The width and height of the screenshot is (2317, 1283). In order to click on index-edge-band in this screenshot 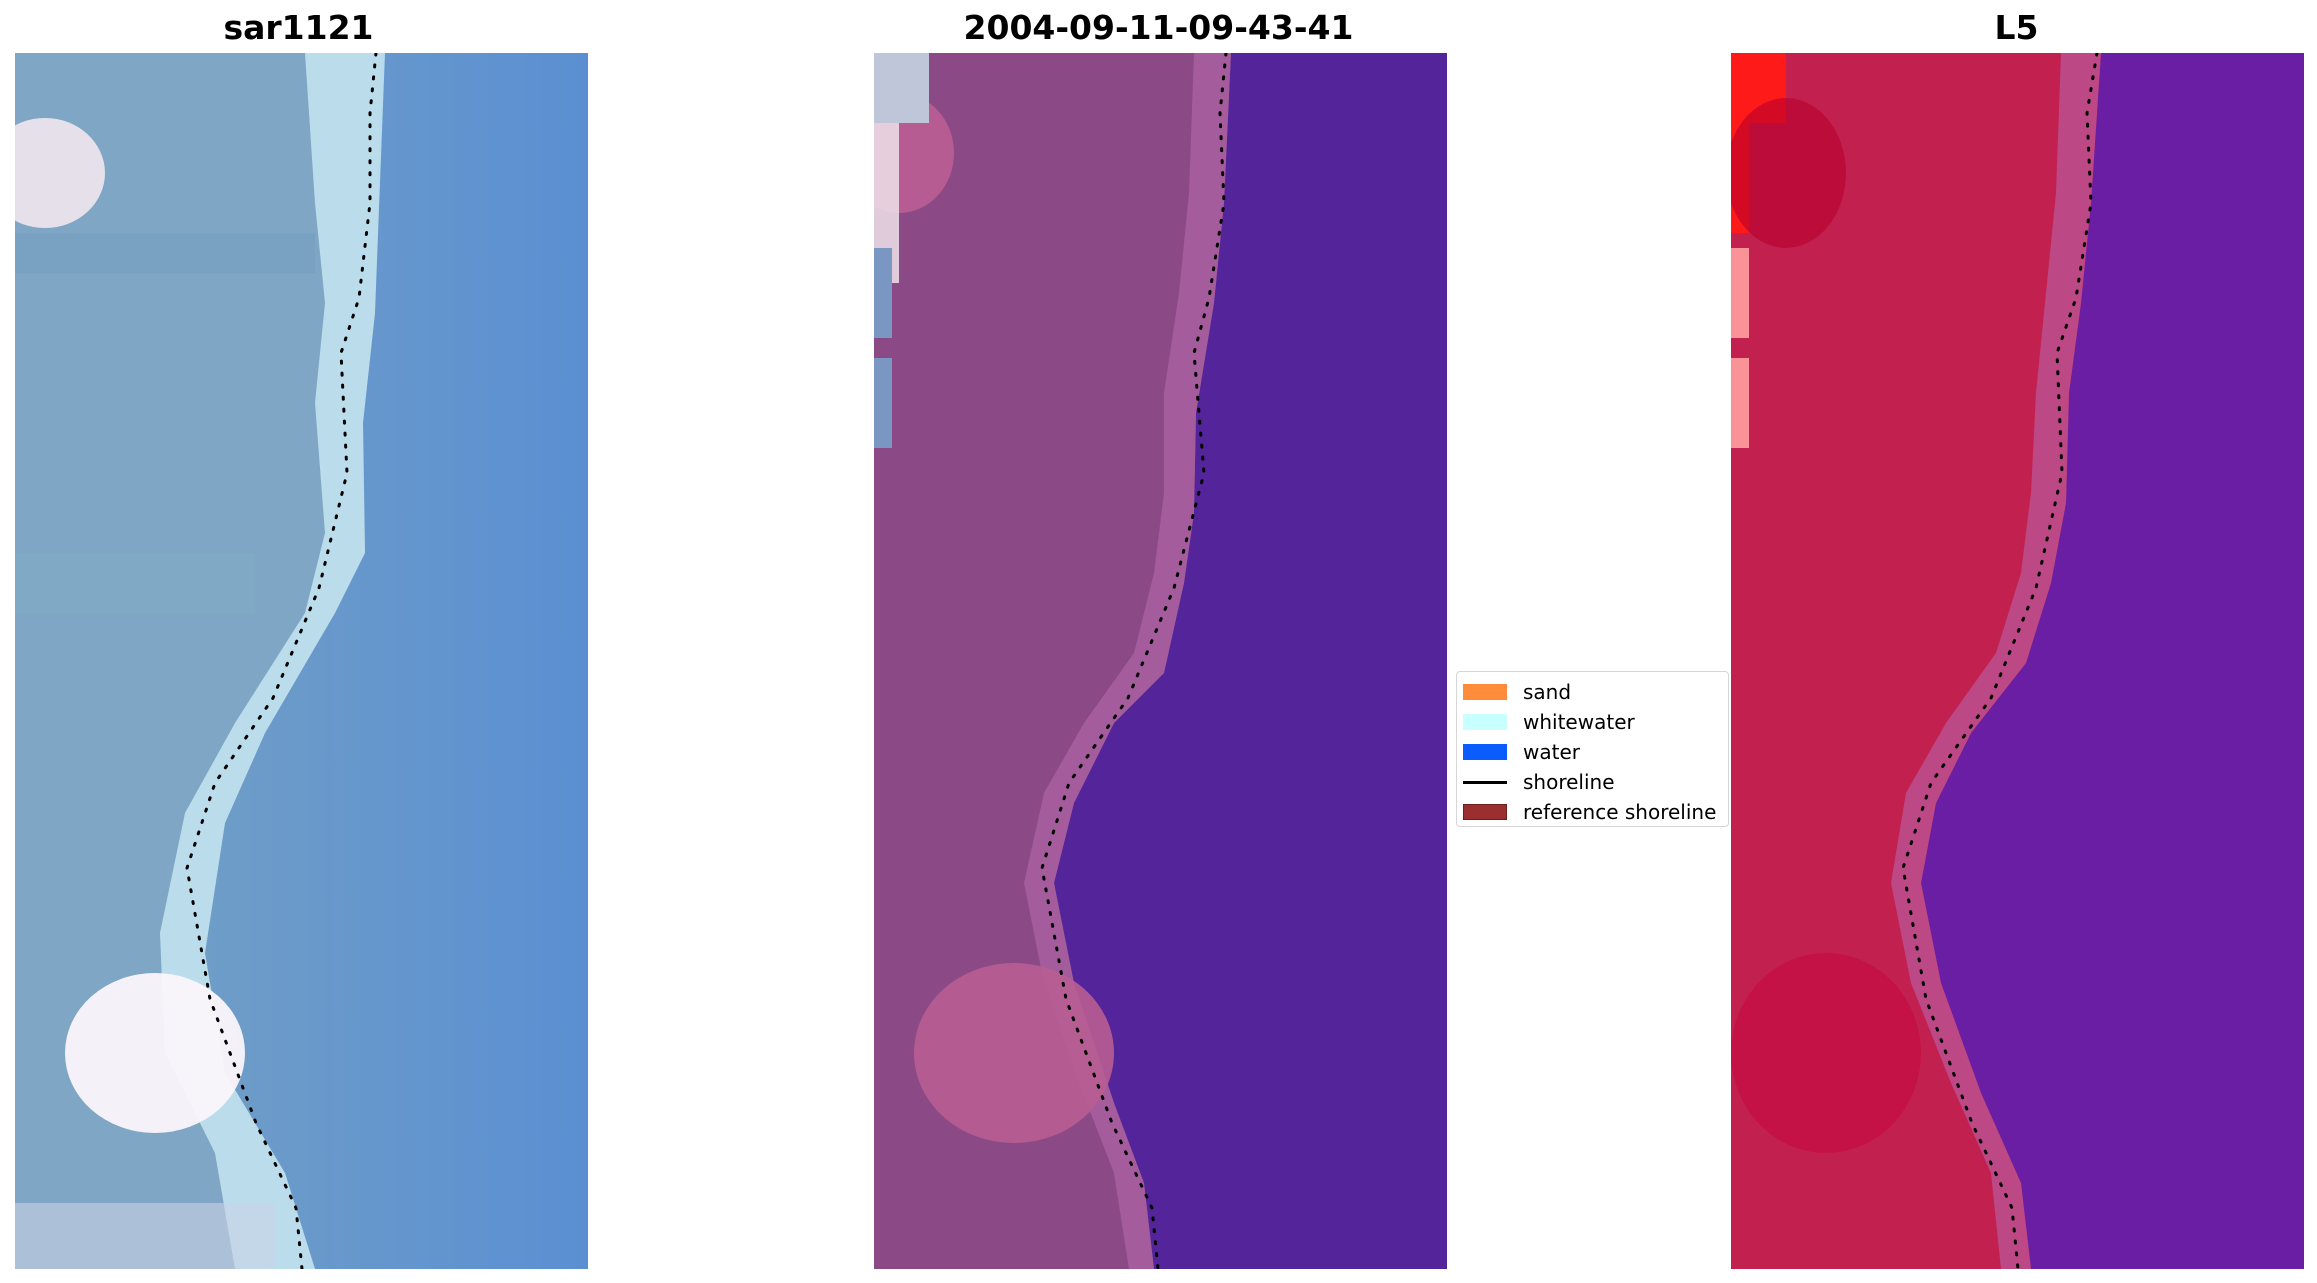, I will do `click(1996, 661)`.